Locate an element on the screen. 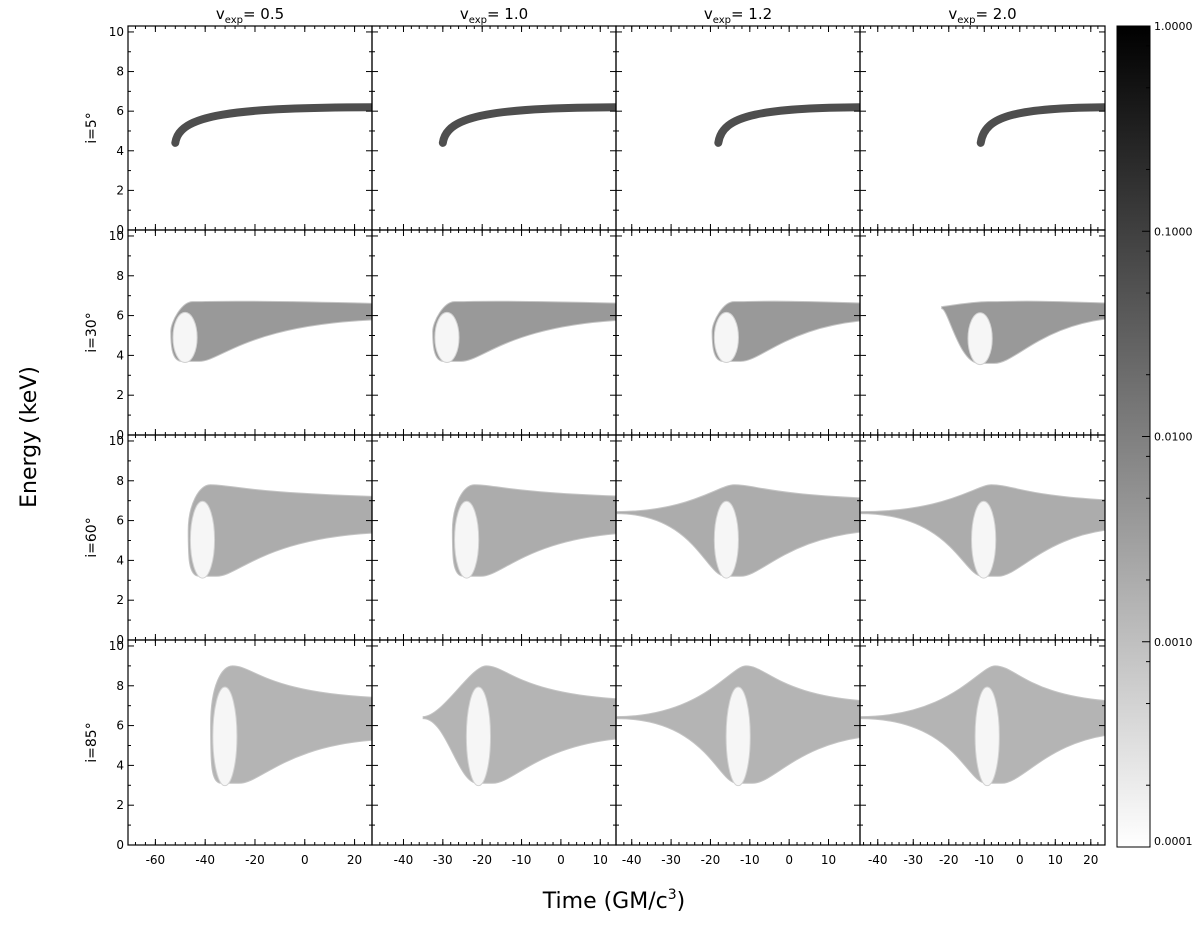 The width and height of the screenshot is (1197, 928). colorbar-tick-label: 1.0000 is located at coordinates (1173, 26).